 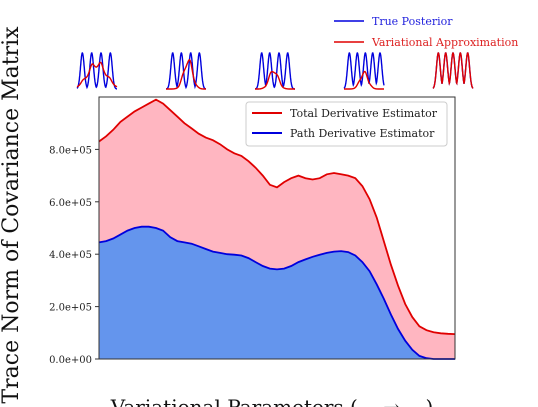 I want to click on top-legend-true-label: True Posterior, so click(x=412, y=21).